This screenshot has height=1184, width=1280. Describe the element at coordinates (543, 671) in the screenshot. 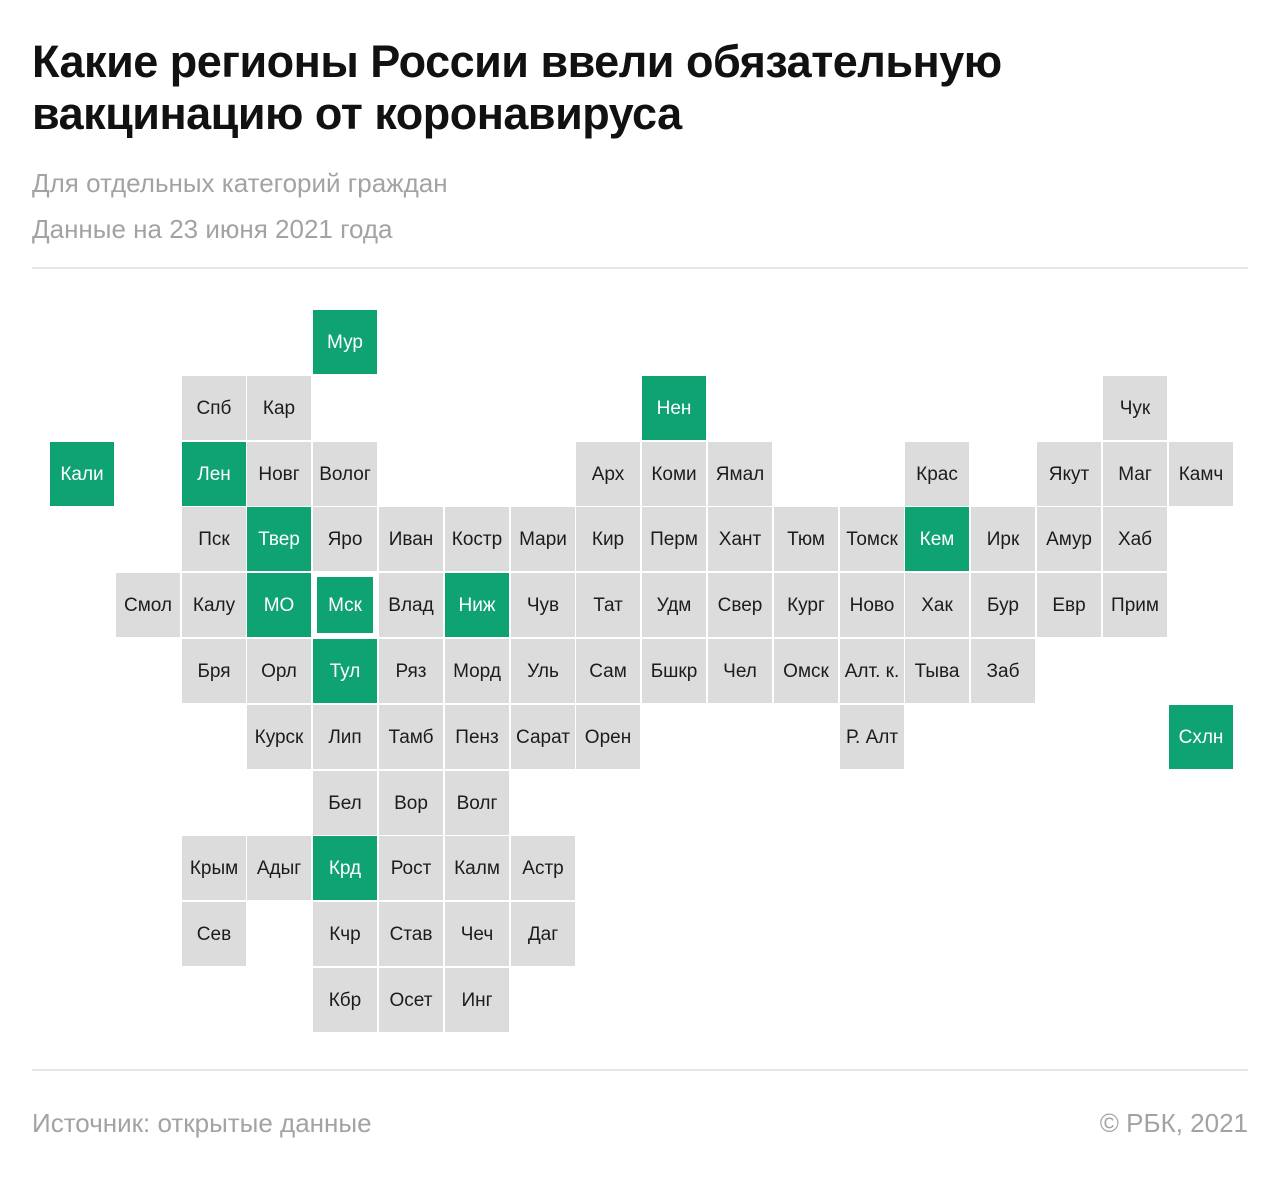

I see `region-tile-52: Уль` at that location.